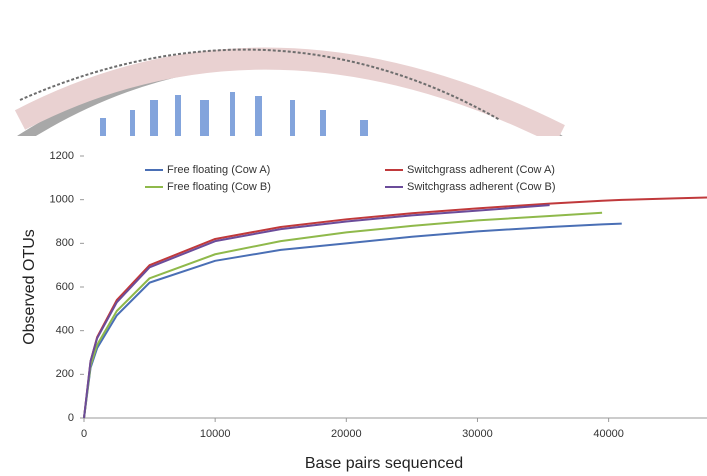 The width and height of the screenshot is (707, 476). What do you see at coordinates (218, 170) in the screenshot?
I see `legend-label: Free floating (Cow A)` at bounding box center [218, 170].